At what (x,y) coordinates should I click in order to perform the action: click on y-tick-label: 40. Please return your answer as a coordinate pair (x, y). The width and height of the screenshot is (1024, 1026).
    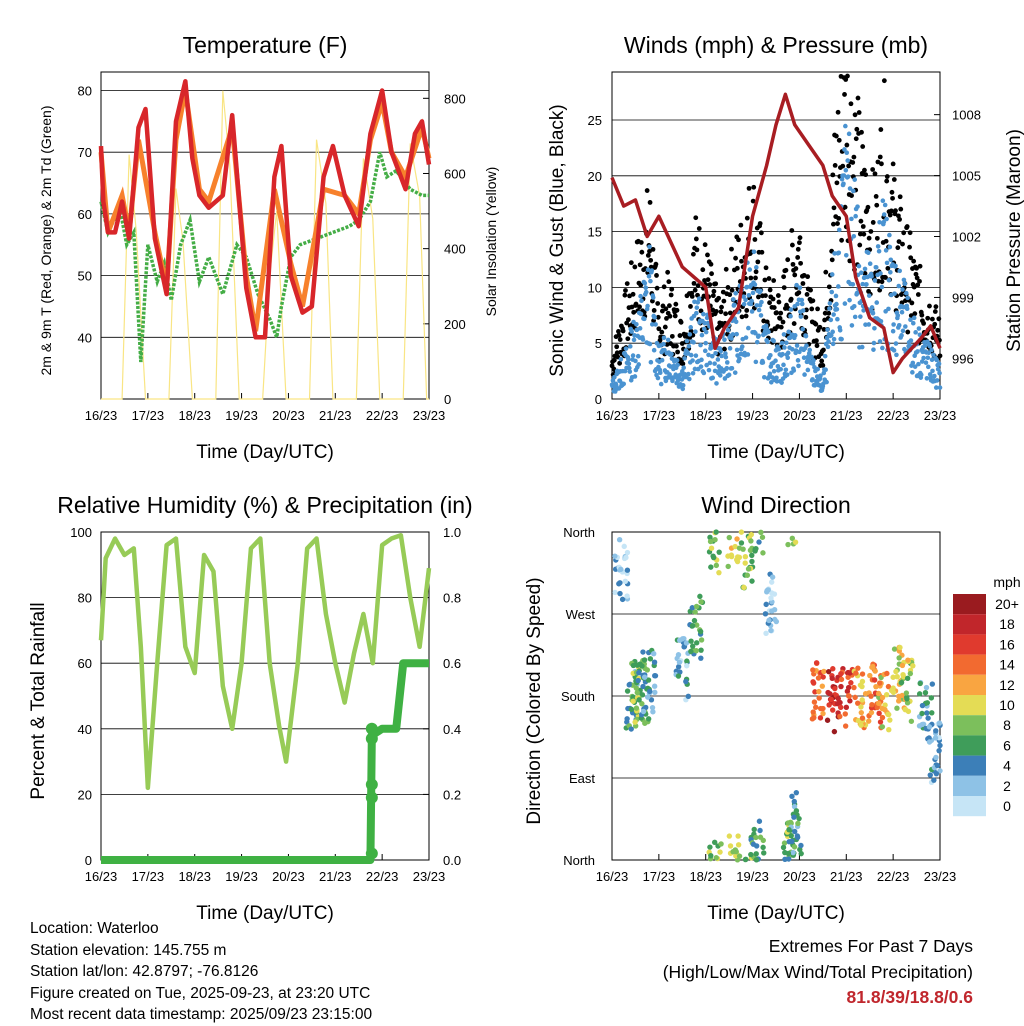
    Looking at the image, I should click on (85, 337).